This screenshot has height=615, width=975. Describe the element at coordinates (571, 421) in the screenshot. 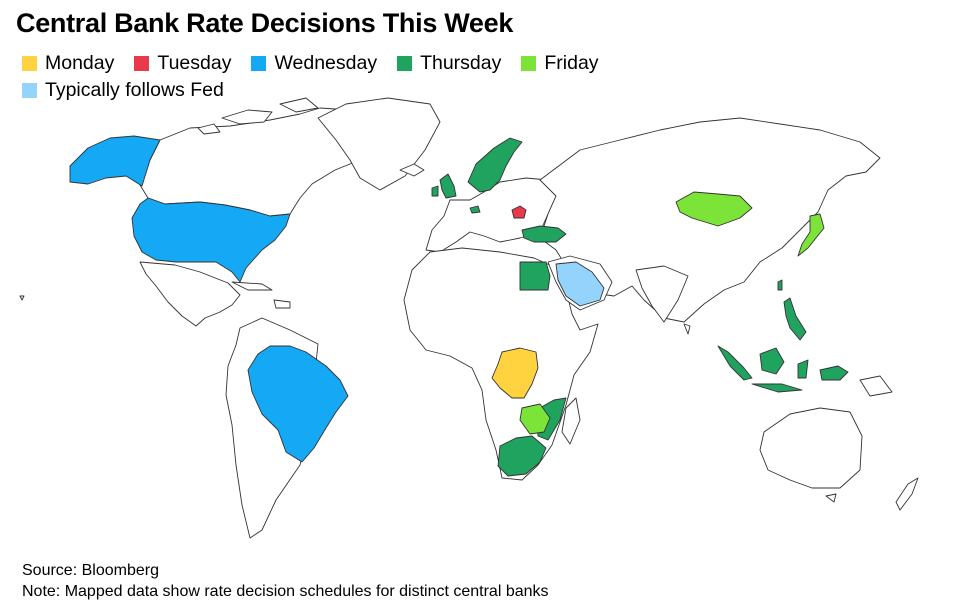

I see `madagascar` at that location.